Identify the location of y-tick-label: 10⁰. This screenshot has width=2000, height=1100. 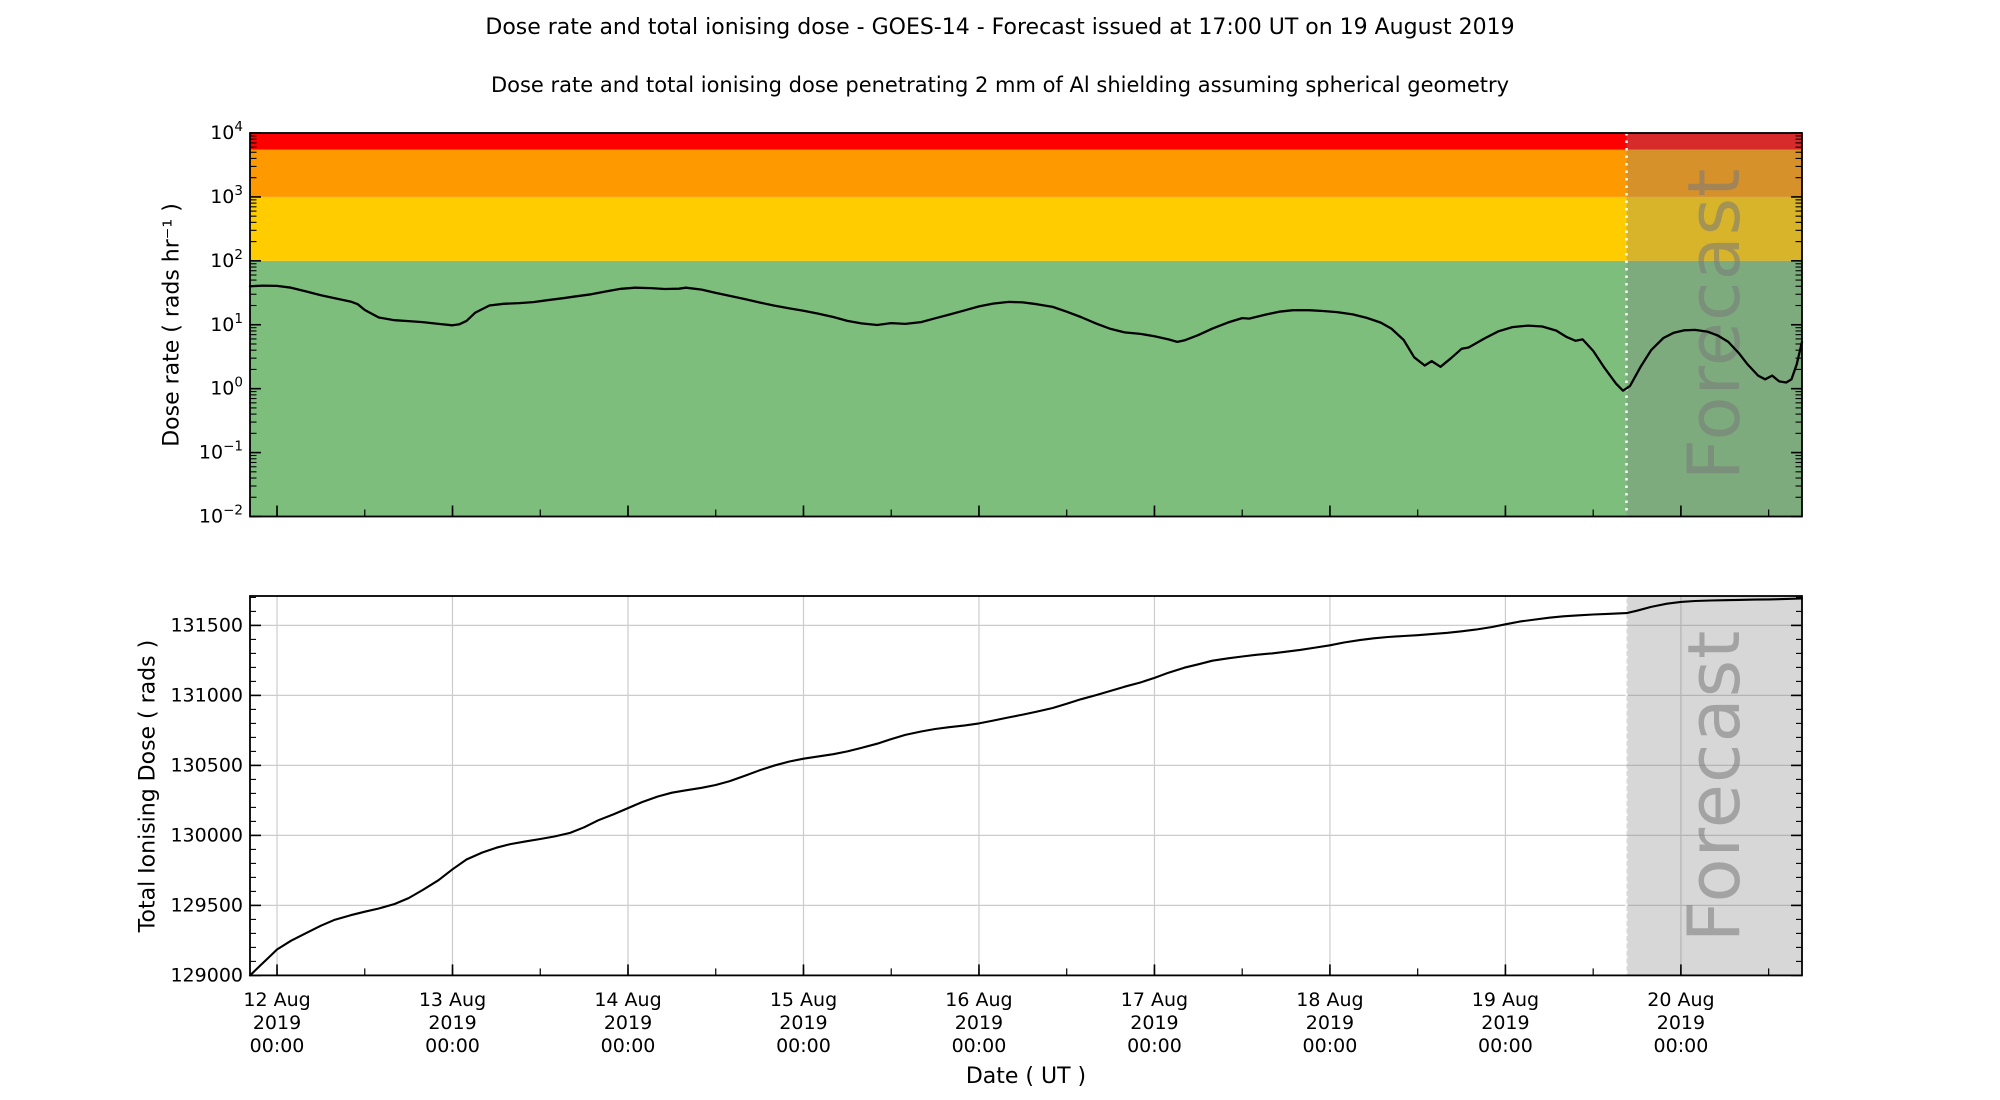
(226, 387).